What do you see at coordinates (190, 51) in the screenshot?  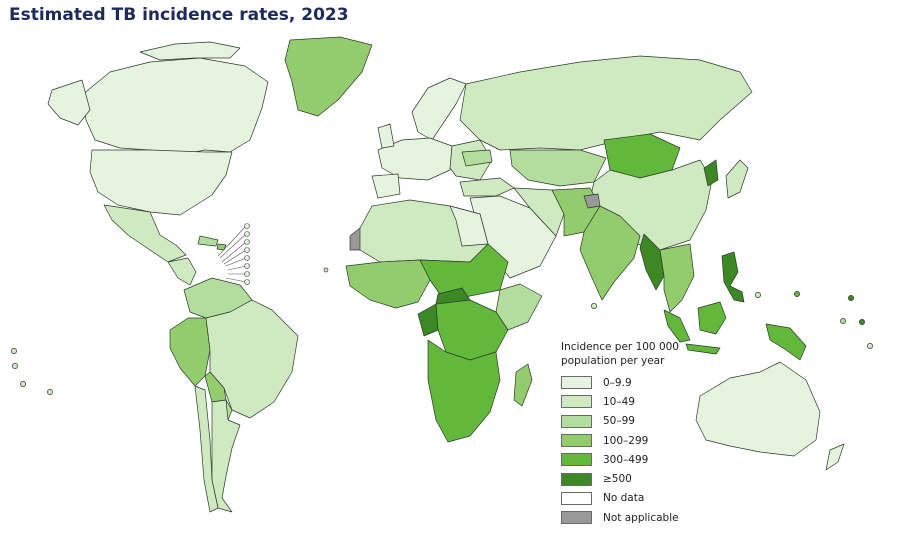 I see `region-arctic-islands` at bounding box center [190, 51].